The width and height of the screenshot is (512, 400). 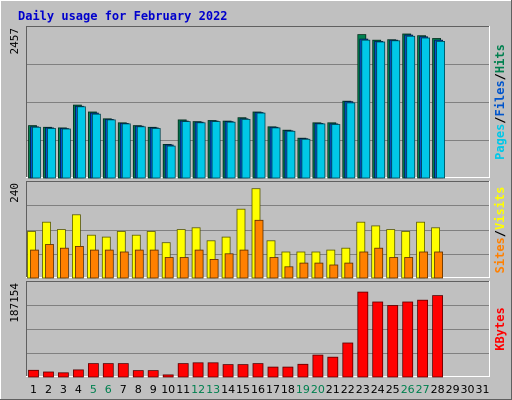 What do you see at coordinates (63, 389) in the screenshot?
I see `x-tick-day-3: 3` at bounding box center [63, 389].